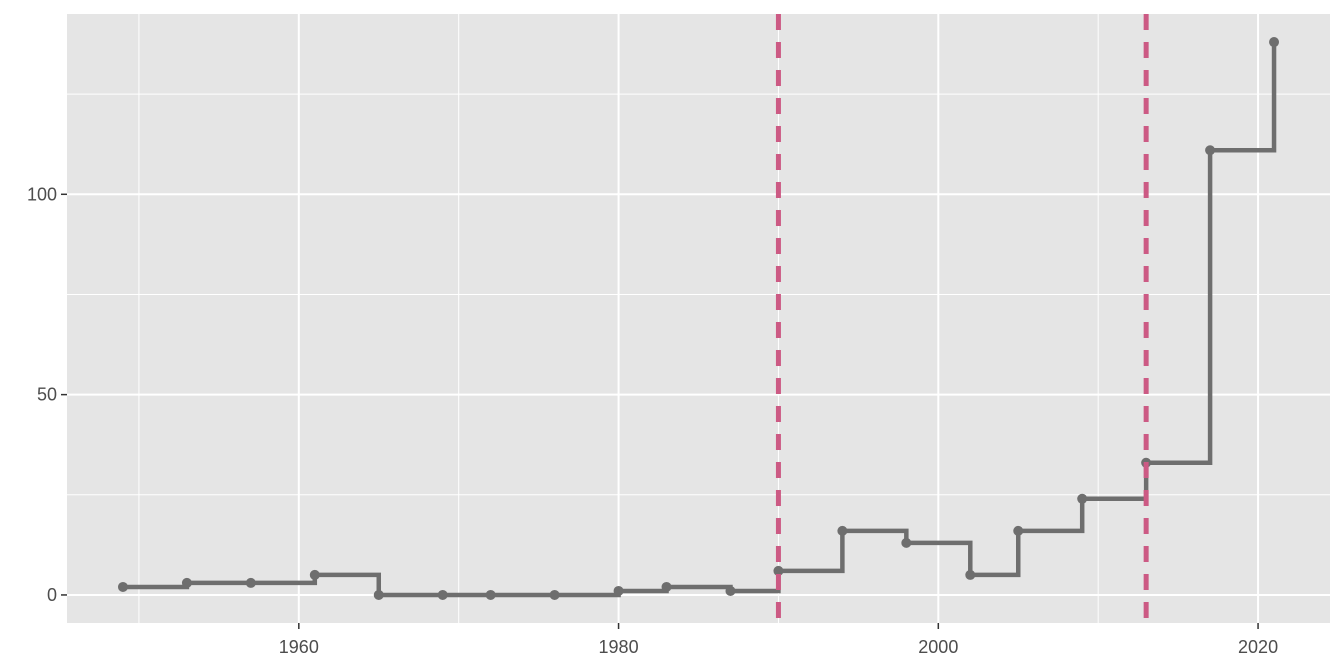 The width and height of the screenshot is (1344, 672). What do you see at coordinates (47, 395) in the screenshot?
I see `y-tick-label: 50` at bounding box center [47, 395].